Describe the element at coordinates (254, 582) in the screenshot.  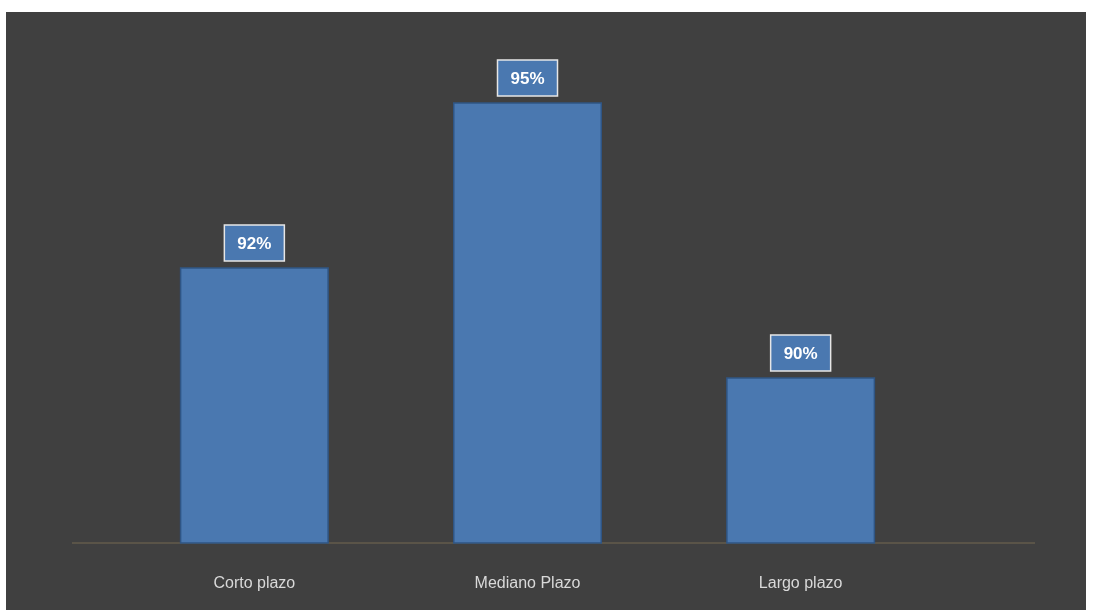
I see `x-tick-label: Corto plazo` at that location.